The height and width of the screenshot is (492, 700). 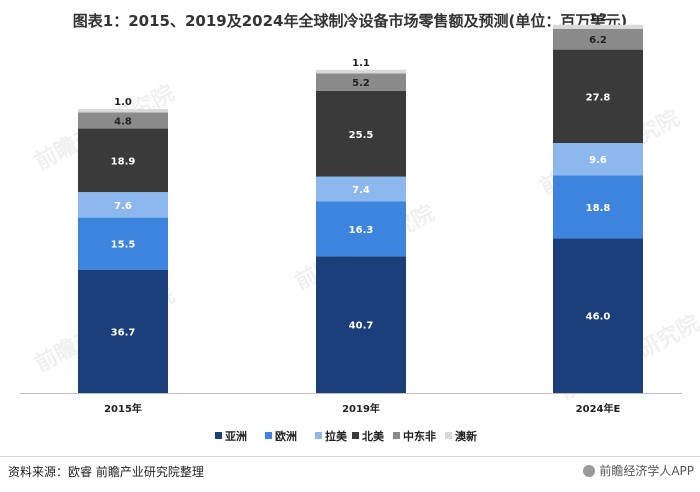 I want to click on data-label: 9.6, so click(x=598, y=160).